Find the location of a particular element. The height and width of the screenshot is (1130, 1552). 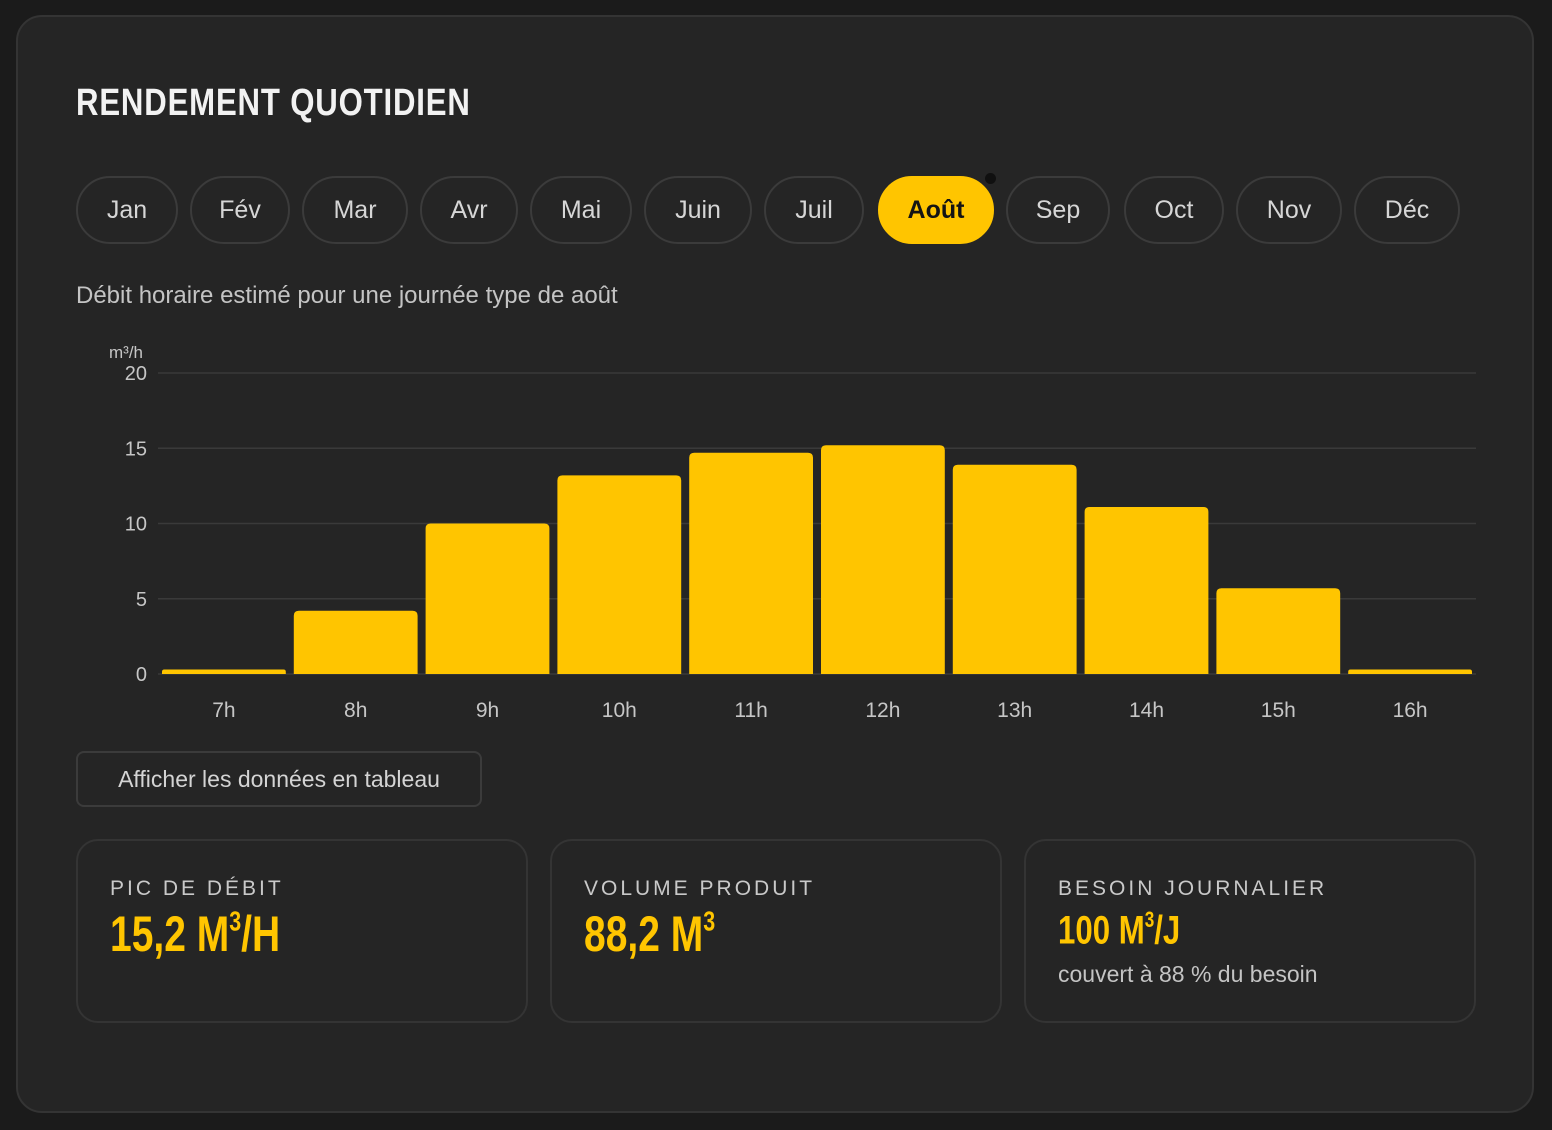

stat-peak-label: PIC DE DÉBIT is located at coordinates (197, 888).